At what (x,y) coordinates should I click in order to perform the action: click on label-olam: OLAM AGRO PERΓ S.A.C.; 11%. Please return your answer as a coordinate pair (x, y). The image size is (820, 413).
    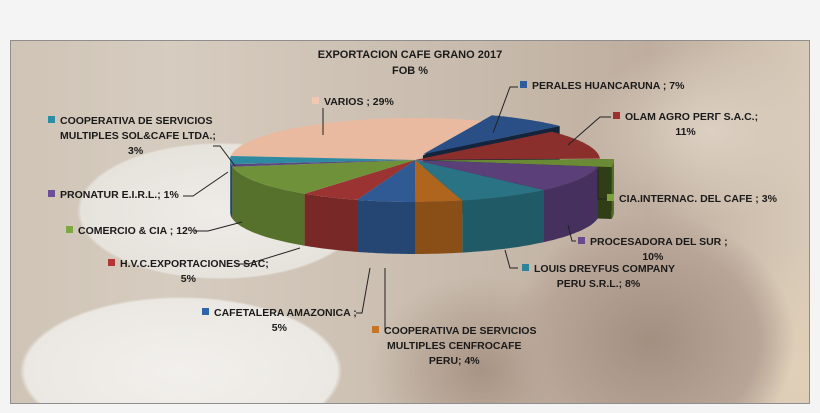
    Looking at the image, I should click on (685, 125).